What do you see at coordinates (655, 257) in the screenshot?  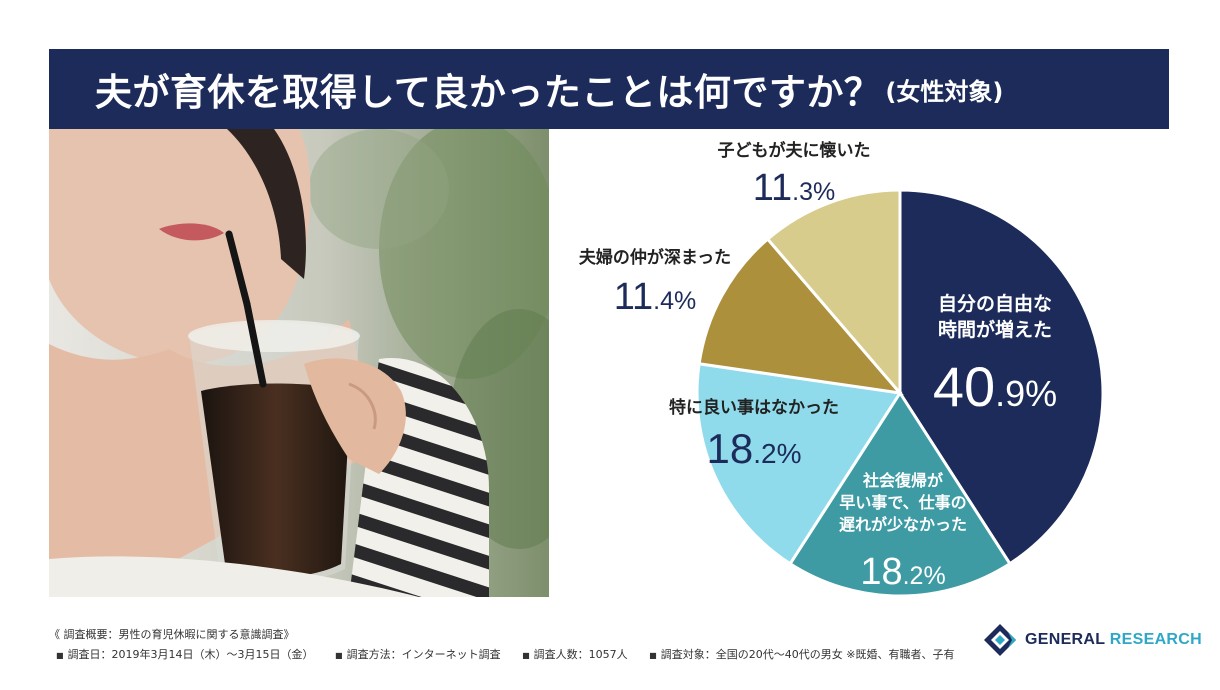 I see `slice-label: 夫婦の仲が深まった` at bounding box center [655, 257].